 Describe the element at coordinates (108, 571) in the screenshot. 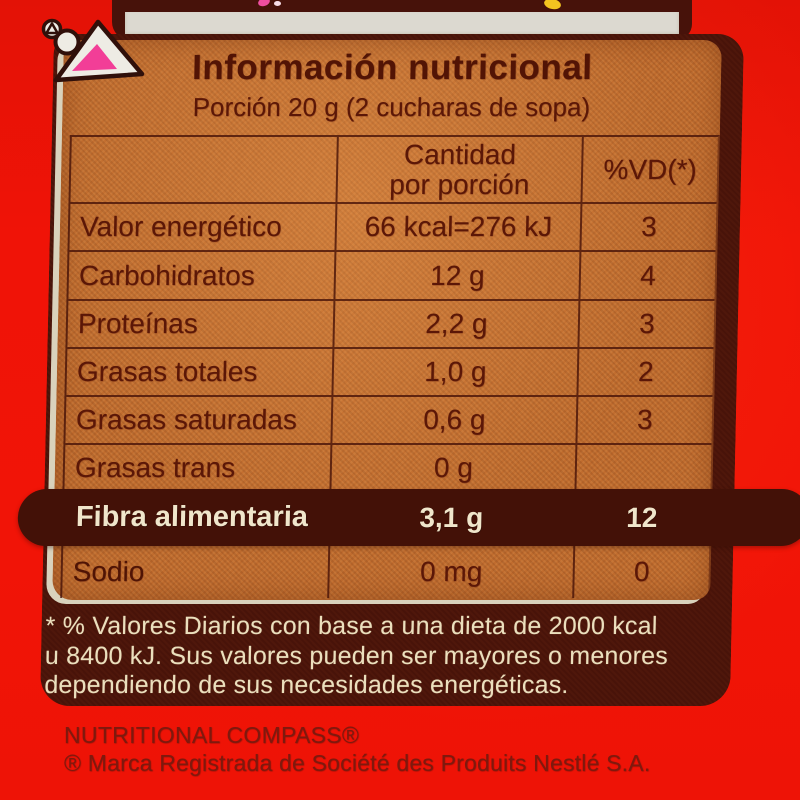

I see `row-name-cell: Sodio` at that location.